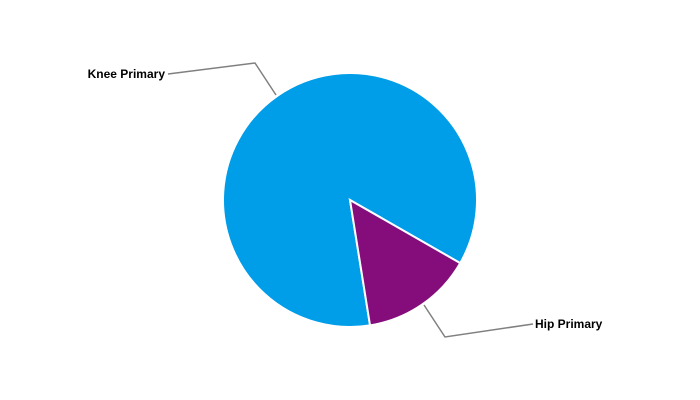 The height and width of the screenshot is (400, 700). What do you see at coordinates (405, 262) in the screenshot?
I see `pie-slice-hip-primary` at bounding box center [405, 262].